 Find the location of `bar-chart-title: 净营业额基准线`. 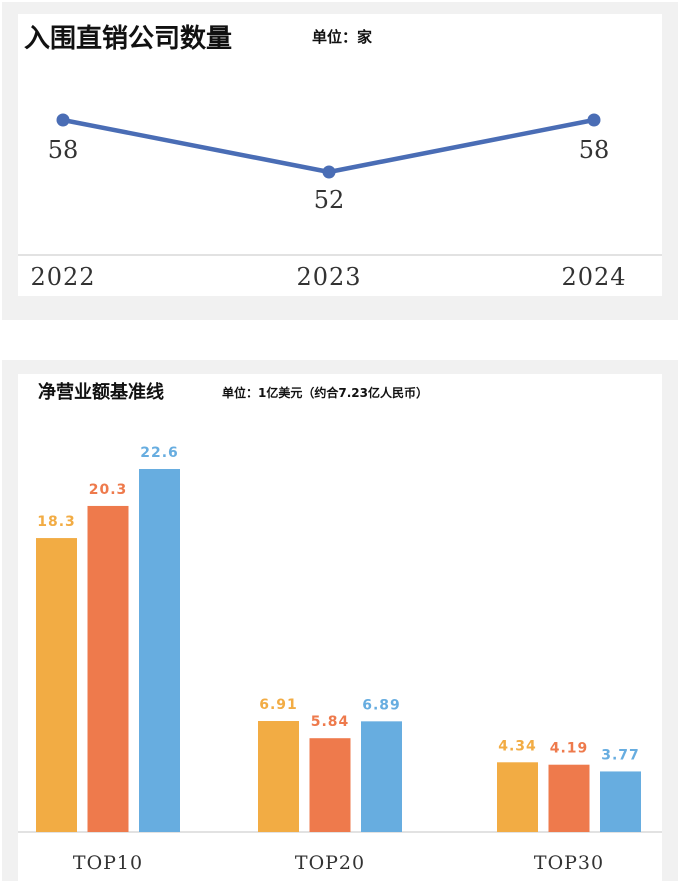

bar-chart-title: 净营业额基准线 is located at coordinates (101, 392).